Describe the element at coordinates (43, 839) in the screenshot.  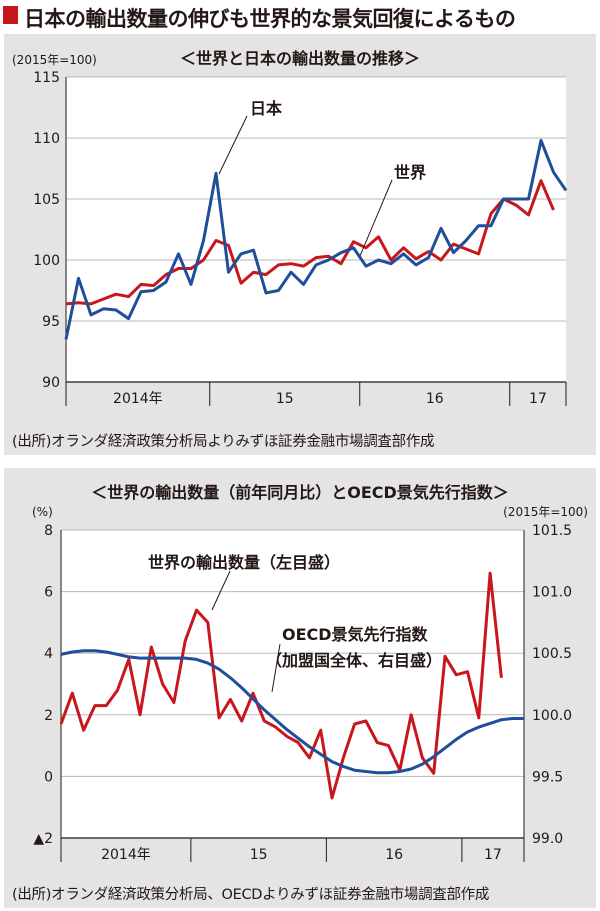
I see `y-tick-label: ▲2` at that location.